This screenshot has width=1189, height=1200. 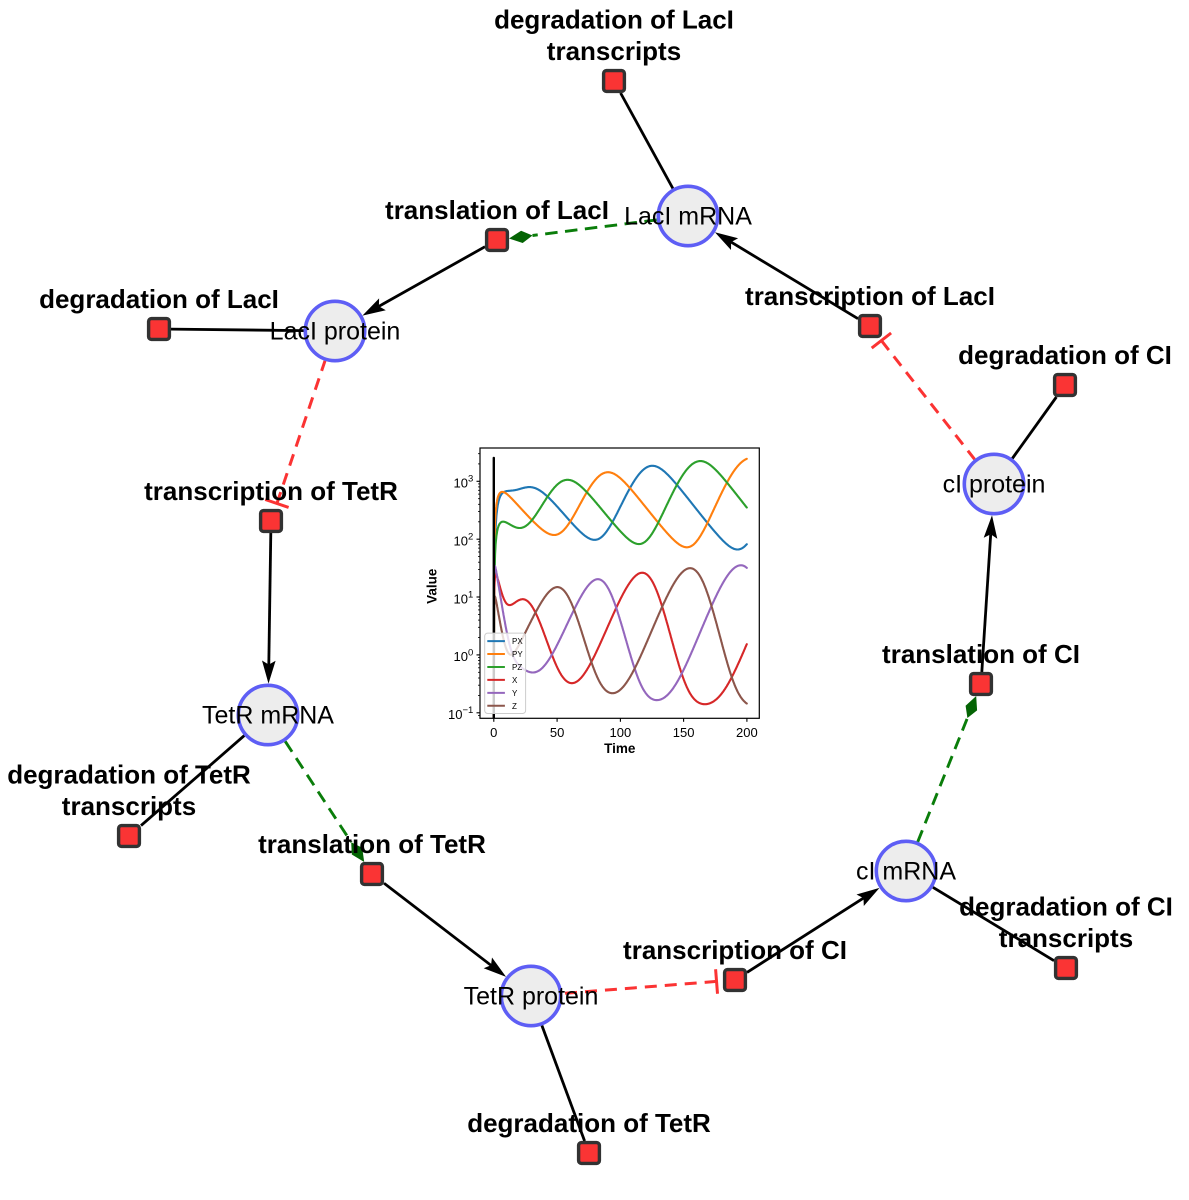 What do you see at coordinates (620, 748) in the screenshot?
I see `svg-text: Time` at bounding box center [620, 748].